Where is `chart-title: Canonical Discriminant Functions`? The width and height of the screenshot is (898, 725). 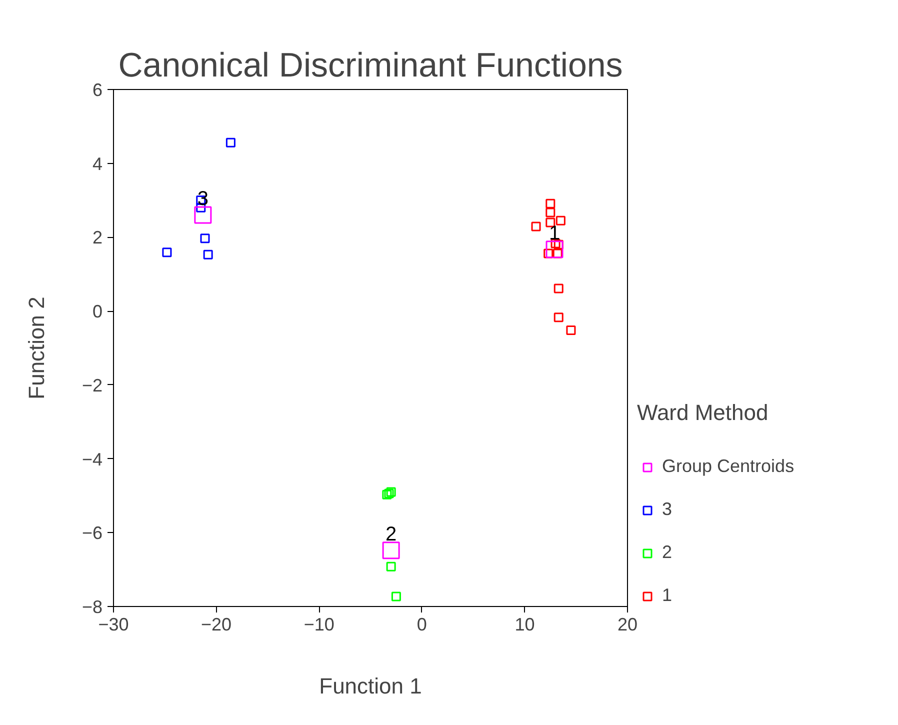
chart-title: Canonical Discriminant Functions is located at coordinates (370, 65).